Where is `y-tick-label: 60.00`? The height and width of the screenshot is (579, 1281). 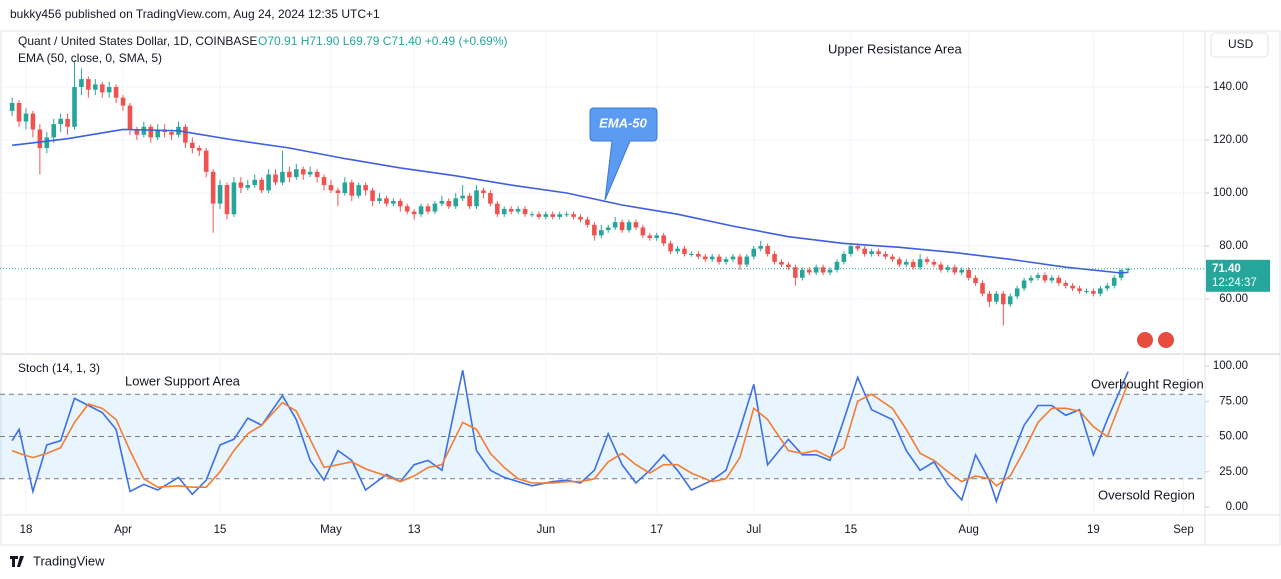
y-tick-label: 60.00 is located at coordinates (1233, 299).